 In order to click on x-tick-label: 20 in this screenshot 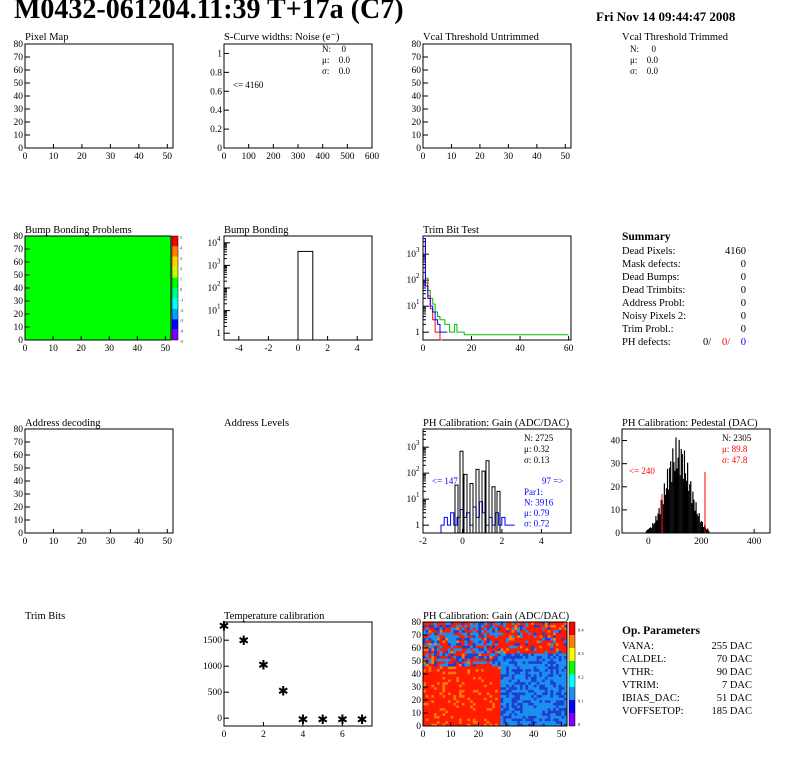, I will do `click(480, 157)`.